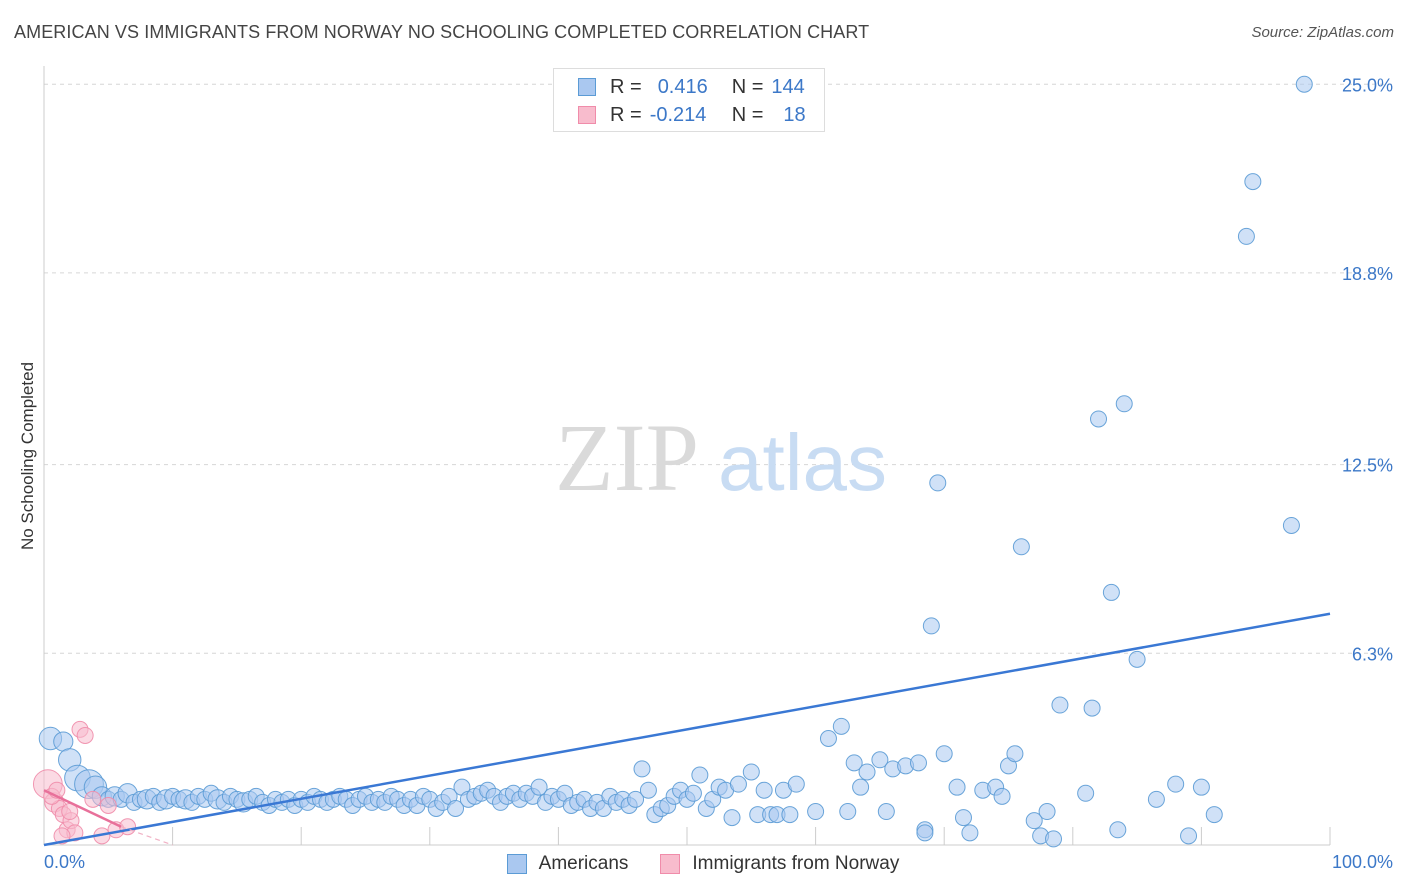 This screenshot has width=1406, height=892. What do you see at coordinates (587, 115) in the screenshot?
I see `norway-swatch` at bounding box center [587, 115].